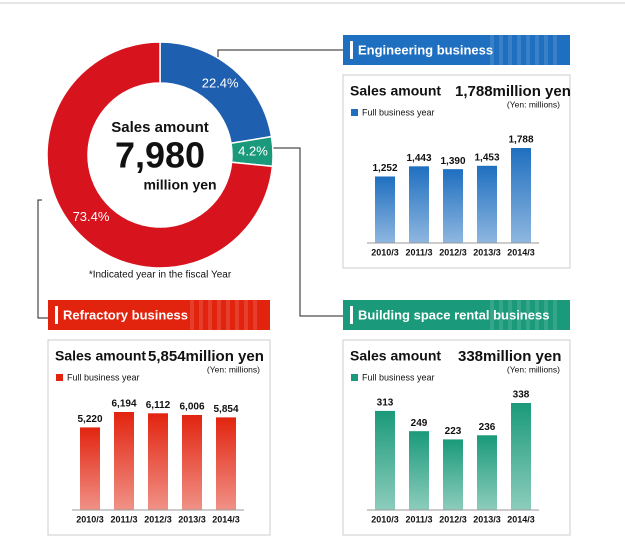 This screenshot has height=543, width=625. I want to click on value-label: 5,220, so click(89, 419).